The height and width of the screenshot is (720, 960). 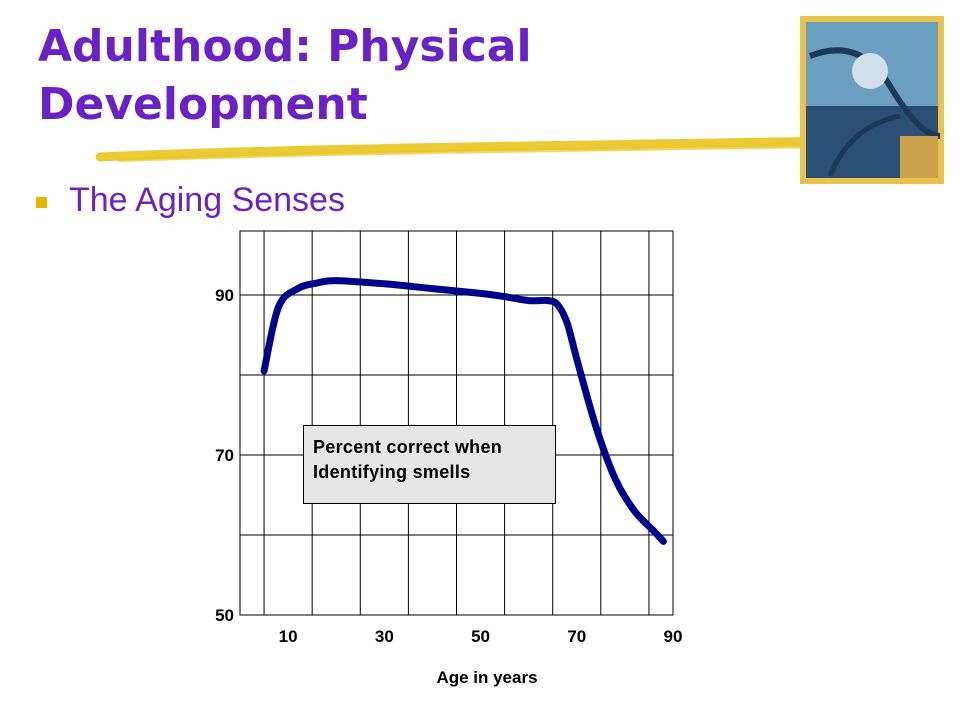 What do you see at coordinates (872, 100) in the screenshot?
I see `book-cover-illustration-icon` at bounding box center [872, 100].